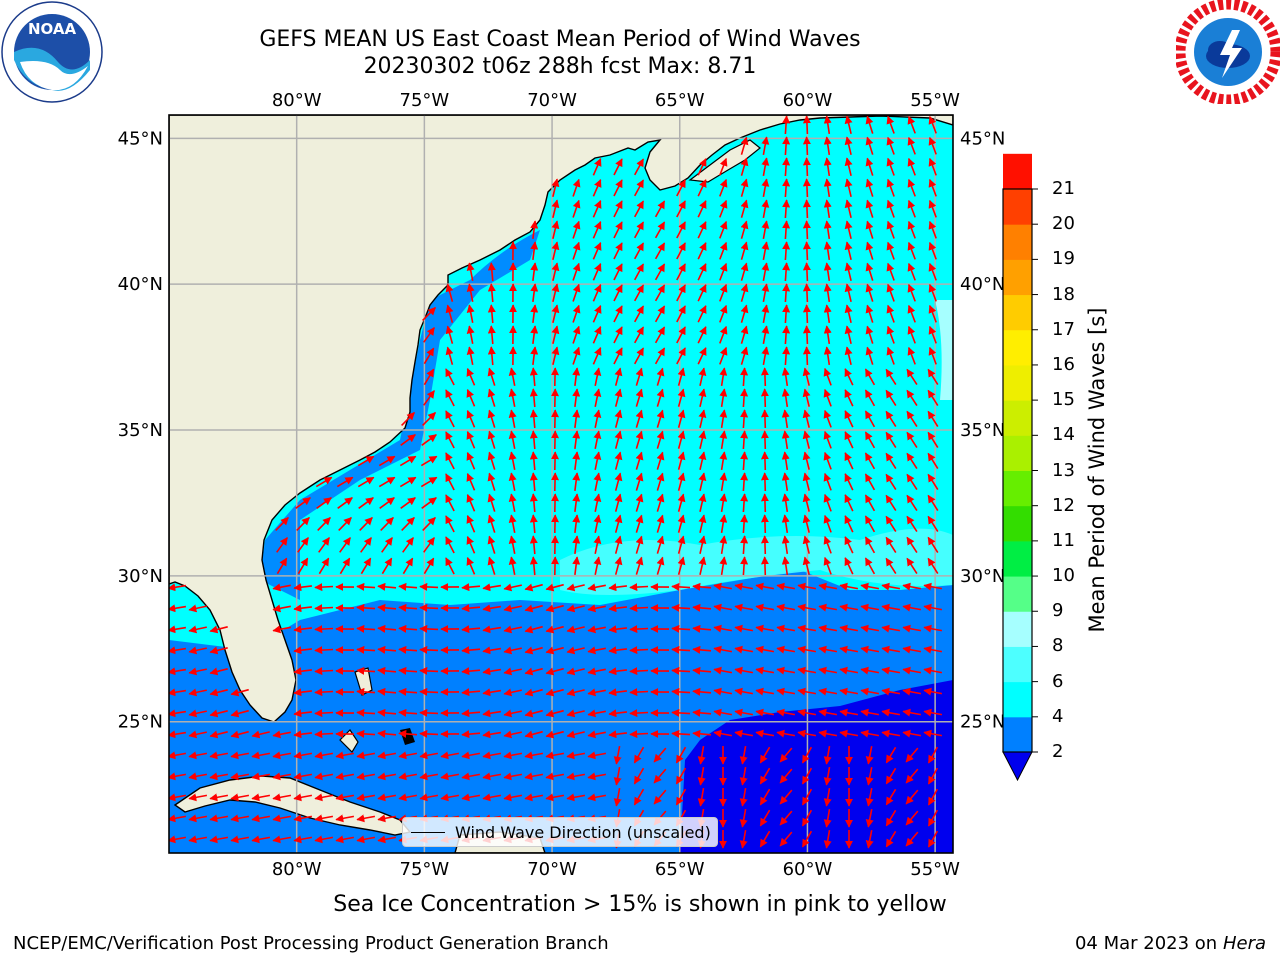 The height and width of the screenshot is (960, 1280). Describe the element at coordinates (1020, 467) in the screenshot. I see `colorbar` at that location.